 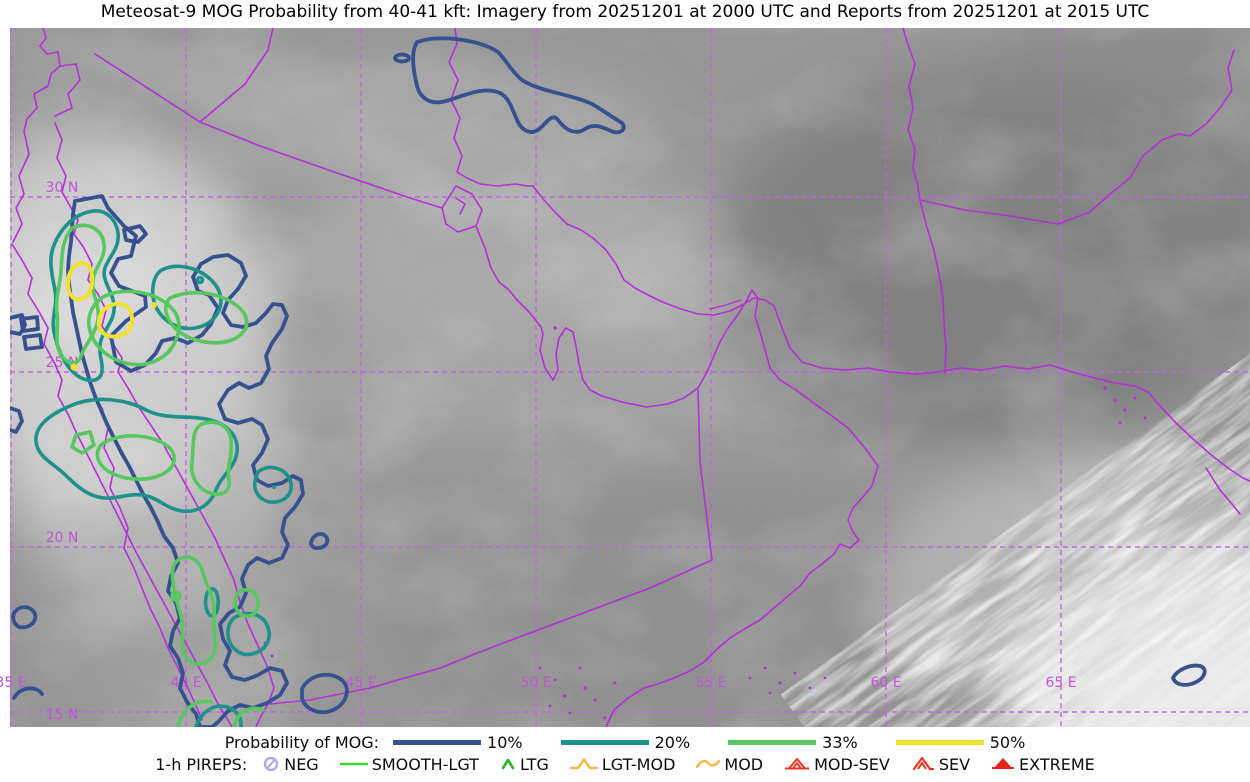 I want to click on legend-item-label: 20%, so click(x=672, y=742).